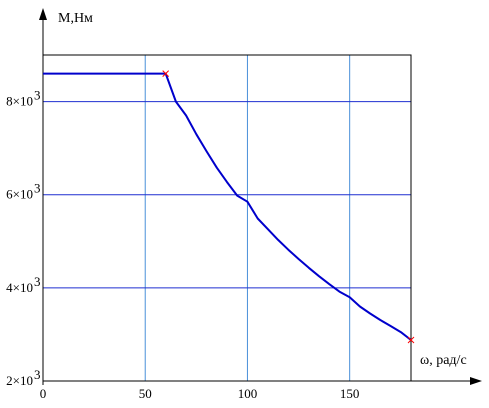 The width and height of the screenshot is (489, 408). Describe the element at coordinates (145, 393) in the screenshot. I see `x-tick-label: 50` at that location.